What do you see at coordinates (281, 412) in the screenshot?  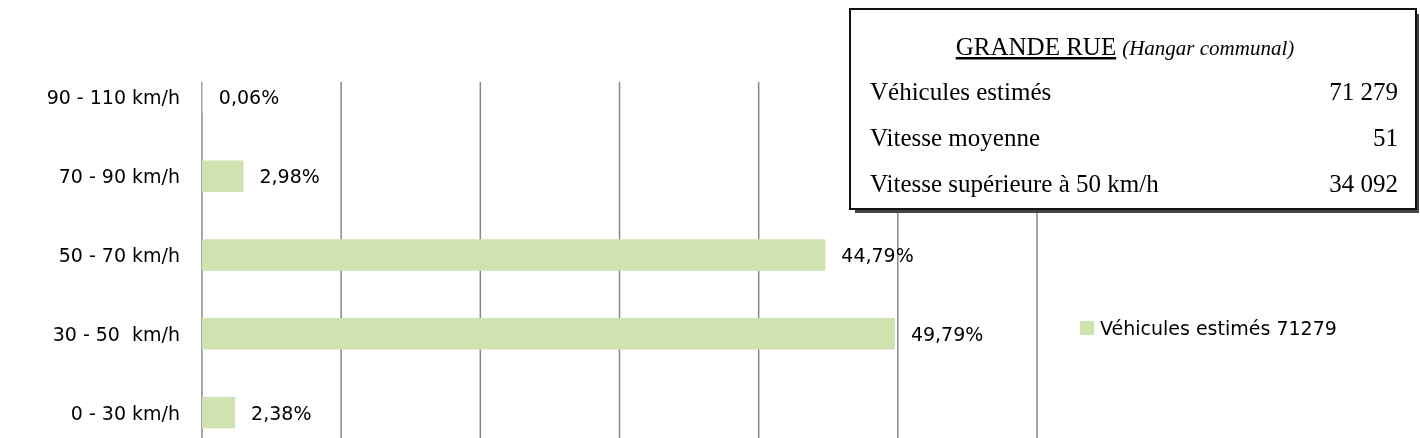 I see `data-label: 2,38%` at bounding box center [281, 412].